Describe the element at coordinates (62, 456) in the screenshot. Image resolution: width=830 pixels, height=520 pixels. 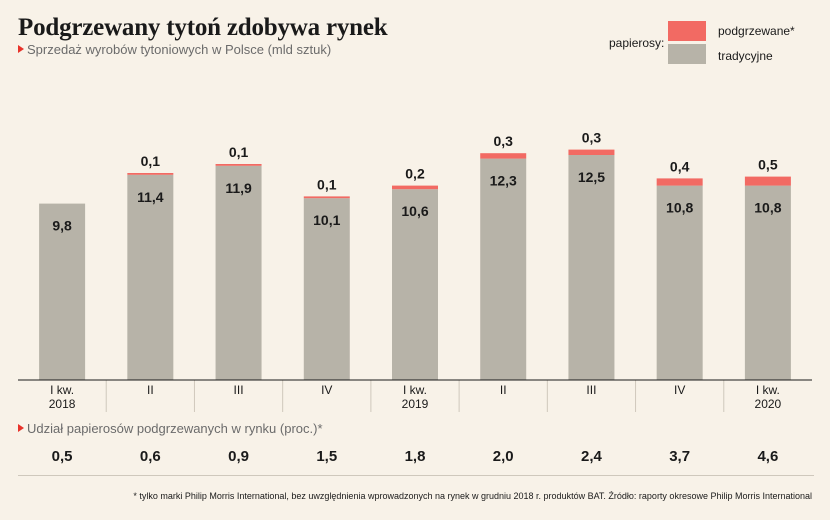
I see `share-value: 0,5` at that location.